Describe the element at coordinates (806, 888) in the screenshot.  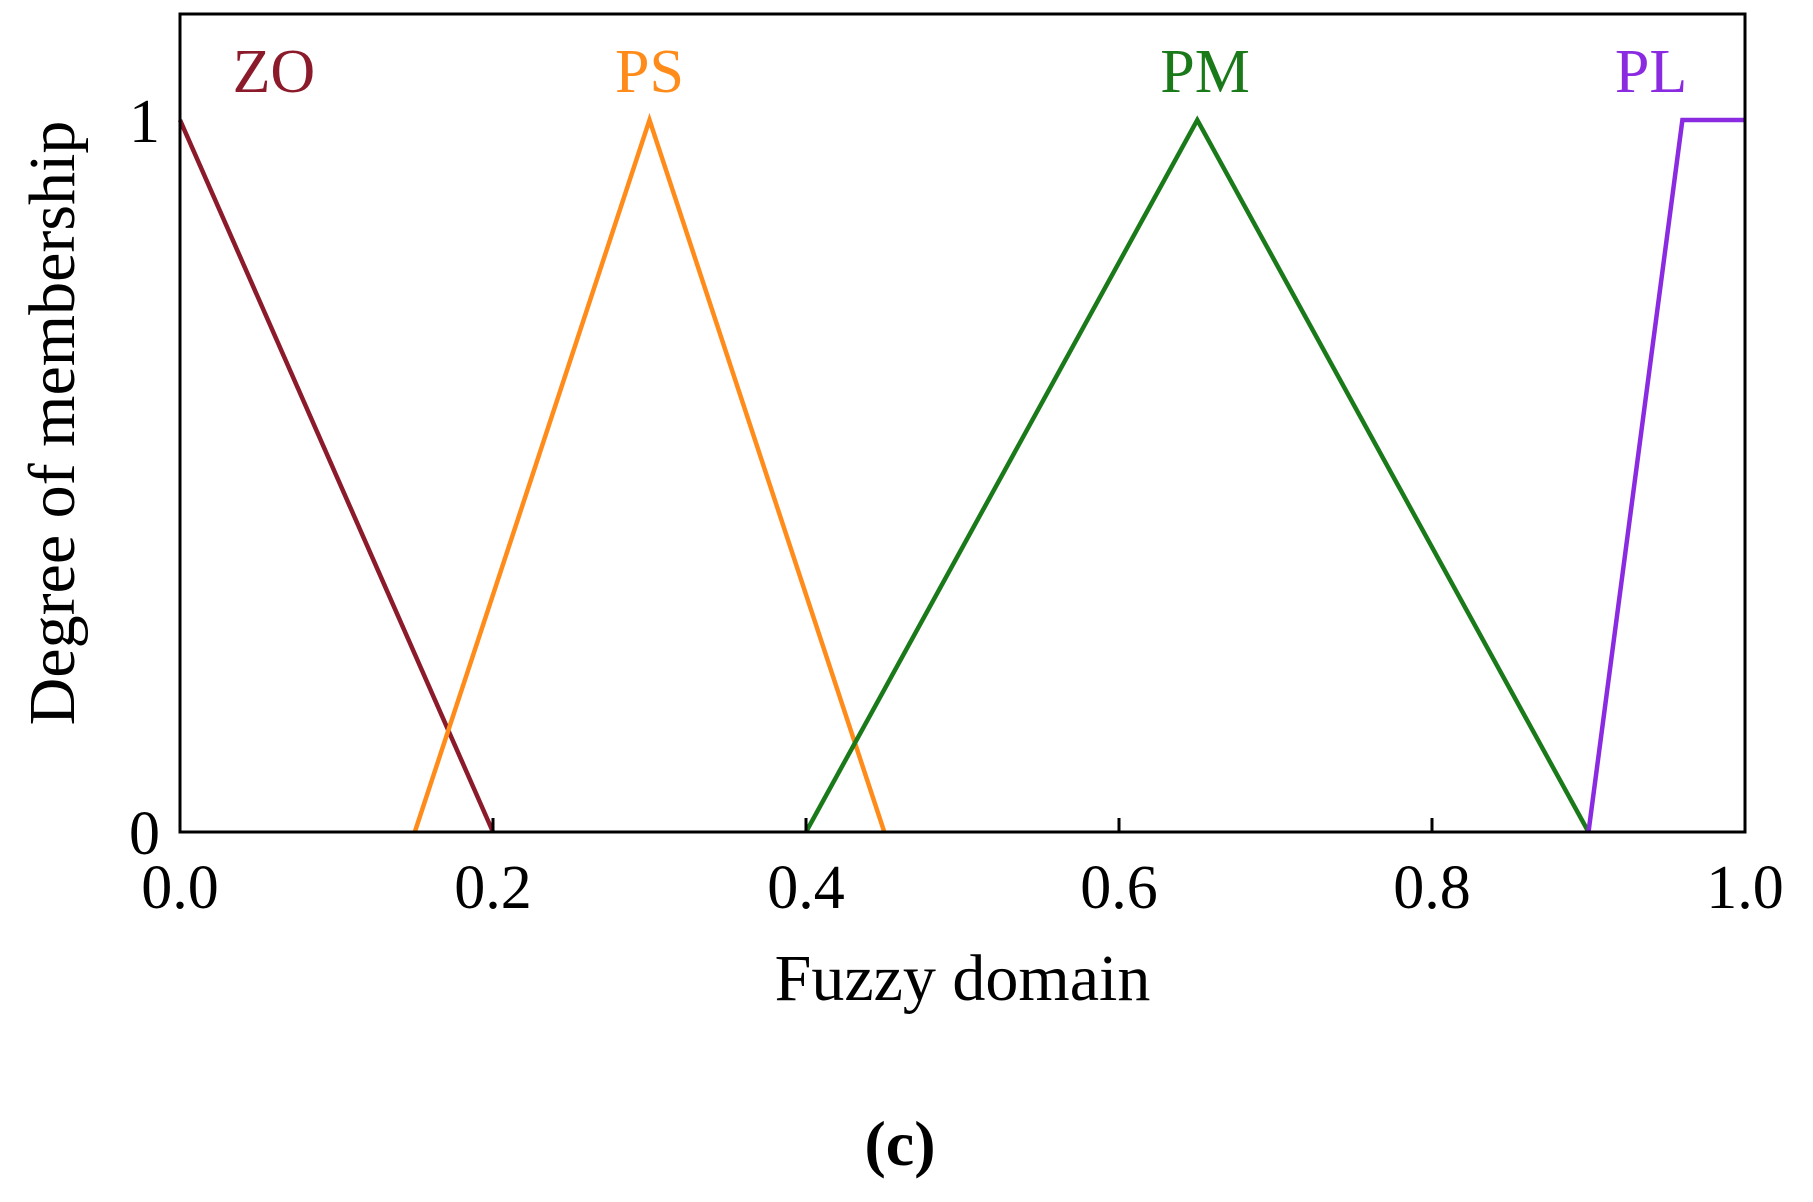
I see `x-tick-label: 0.4` at that location.